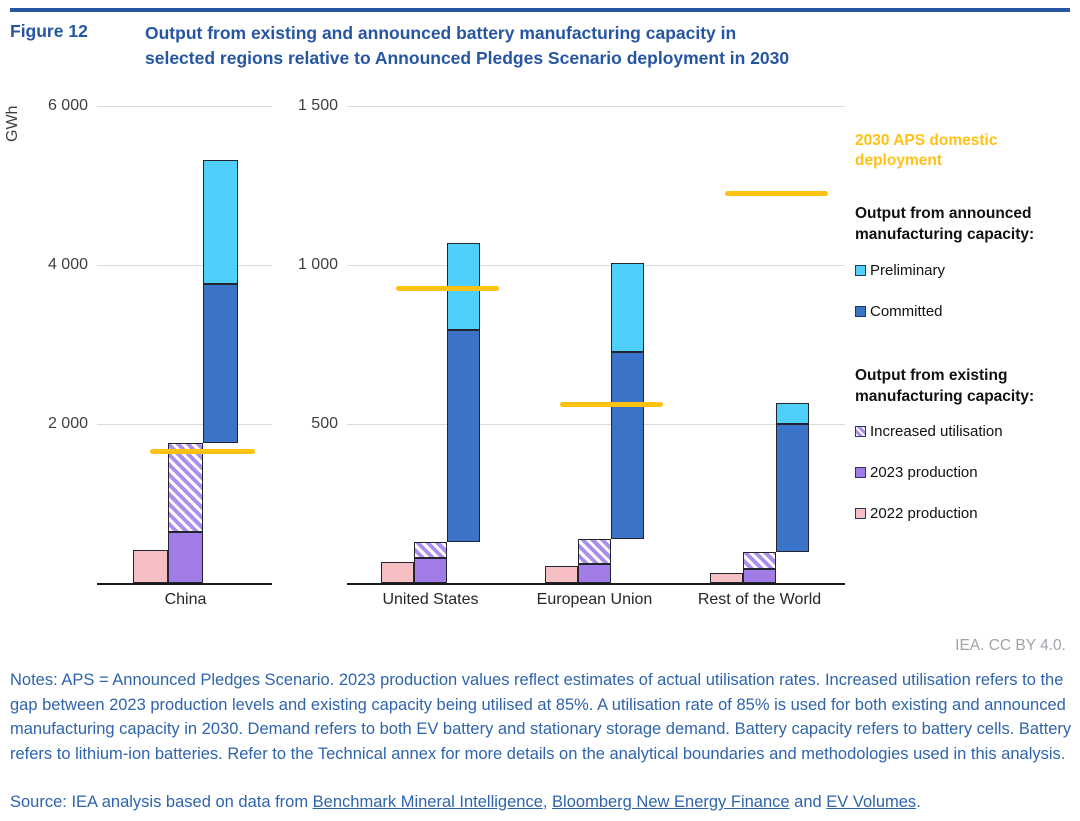  I want to click on link-bloomberg-new-energy-finance: Bloomberg New Energy Finance, so click(671, 802).